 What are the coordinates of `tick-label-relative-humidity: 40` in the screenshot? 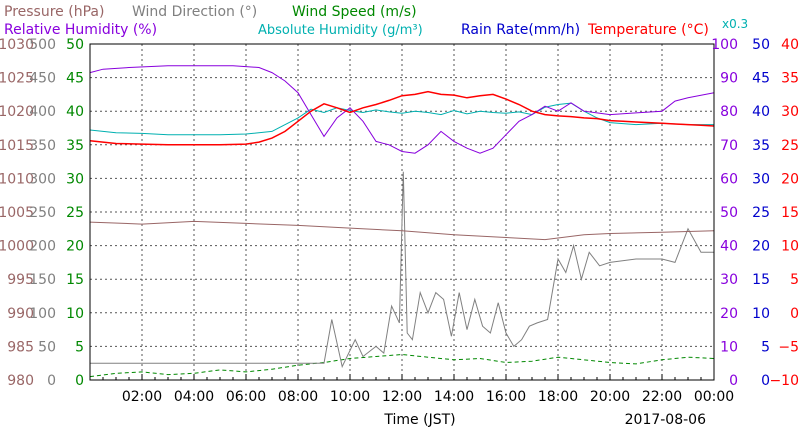 It's located at (729, 247).